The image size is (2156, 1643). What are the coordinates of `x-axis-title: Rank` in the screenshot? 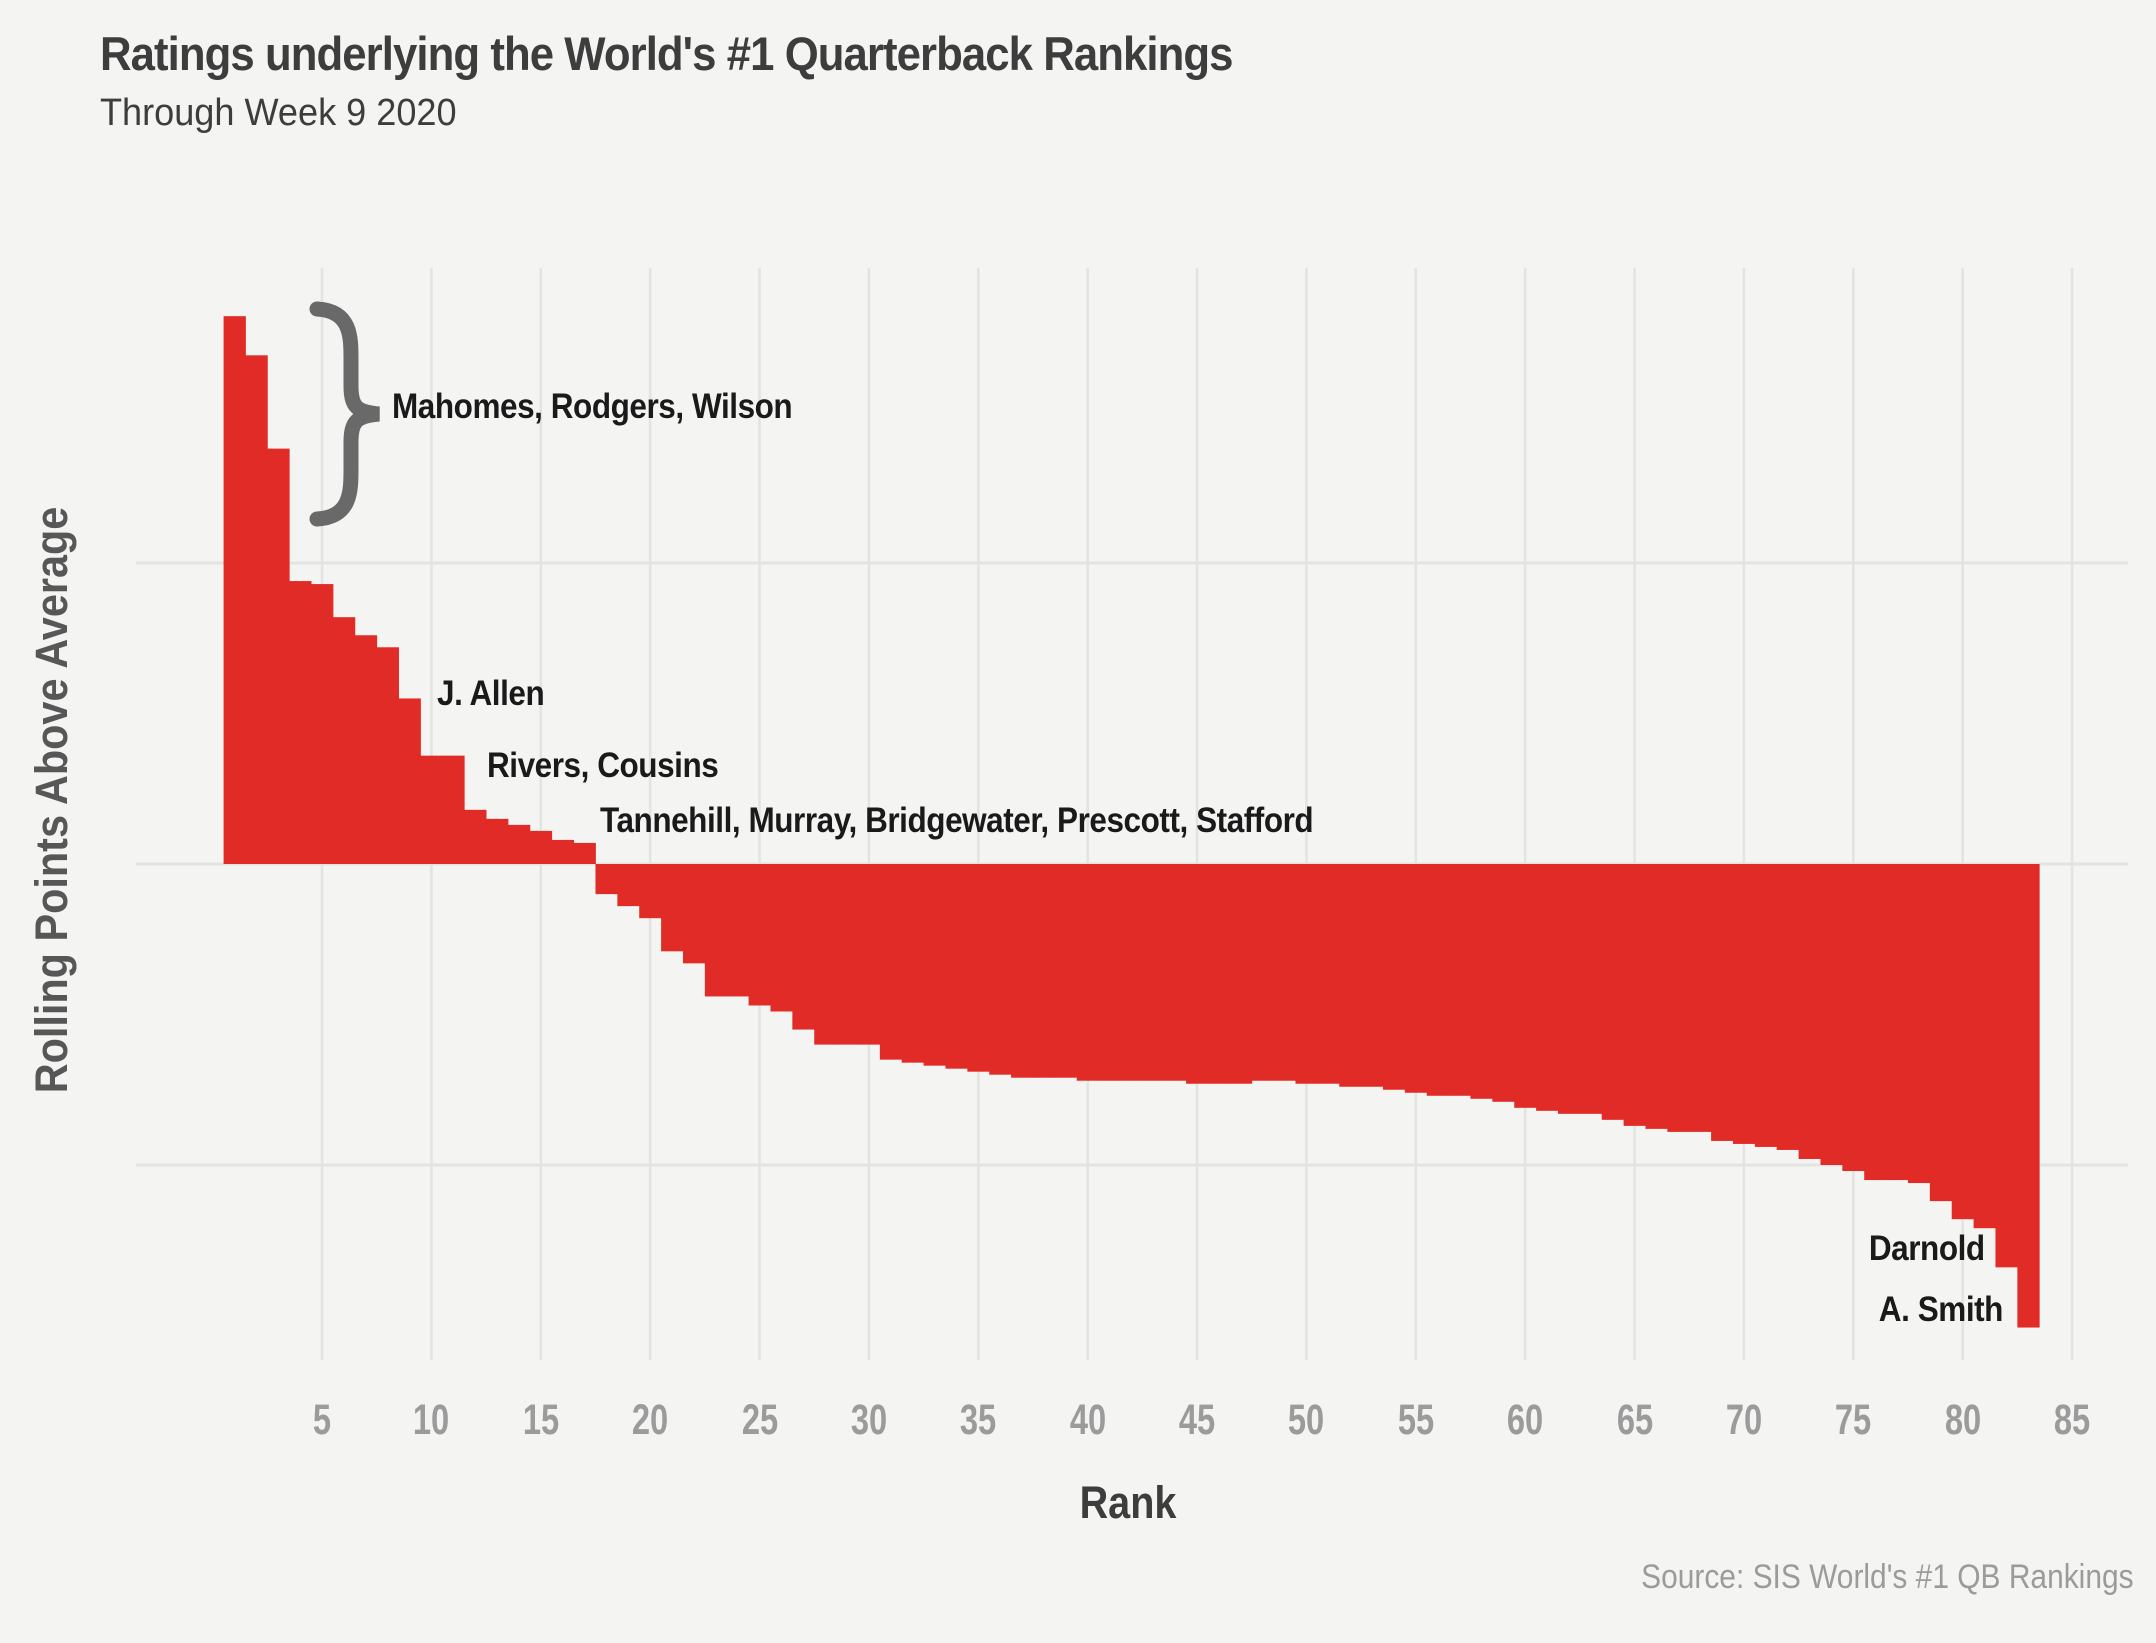 It's located at (1128, 1502).